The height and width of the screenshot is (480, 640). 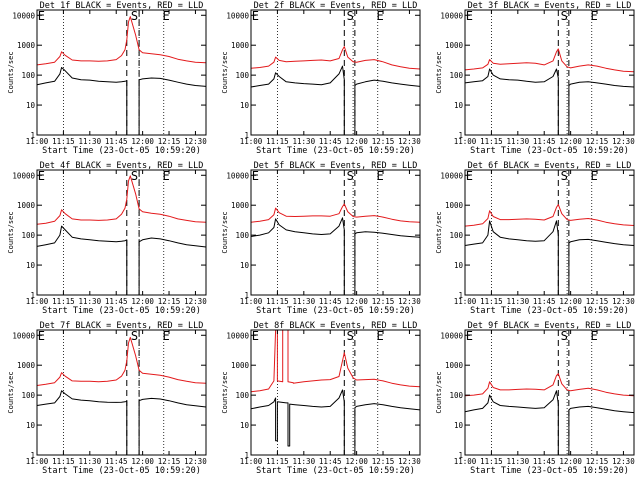 I want to click on panel-title: Det 8f BLACK = Events, RED = LLD, so click(x=336, y=326).